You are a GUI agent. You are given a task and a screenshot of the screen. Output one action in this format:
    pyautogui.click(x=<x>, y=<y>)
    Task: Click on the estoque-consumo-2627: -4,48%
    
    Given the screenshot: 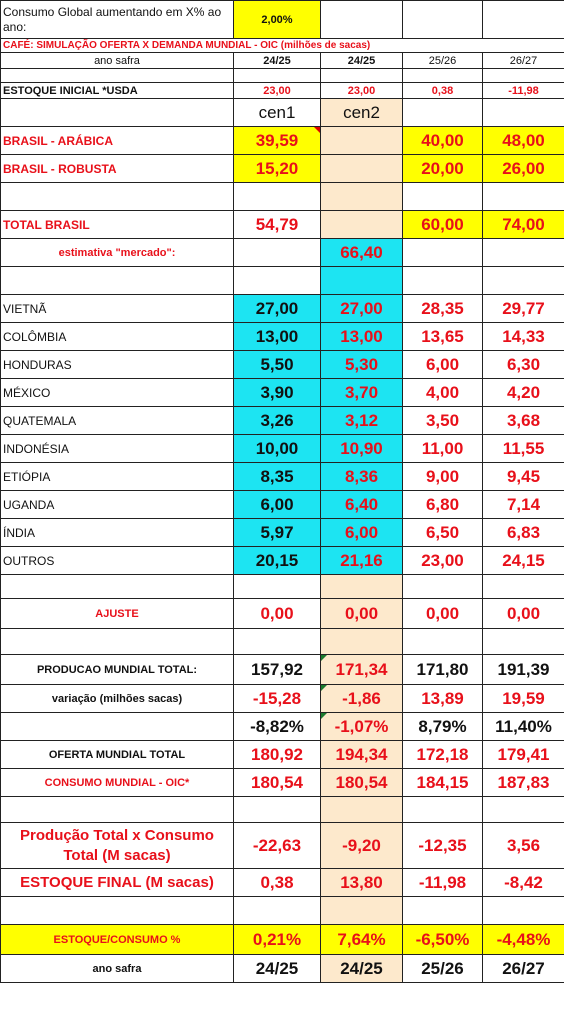 What is the action you would take?
    pyautogui.click(x=523, y=939)
    